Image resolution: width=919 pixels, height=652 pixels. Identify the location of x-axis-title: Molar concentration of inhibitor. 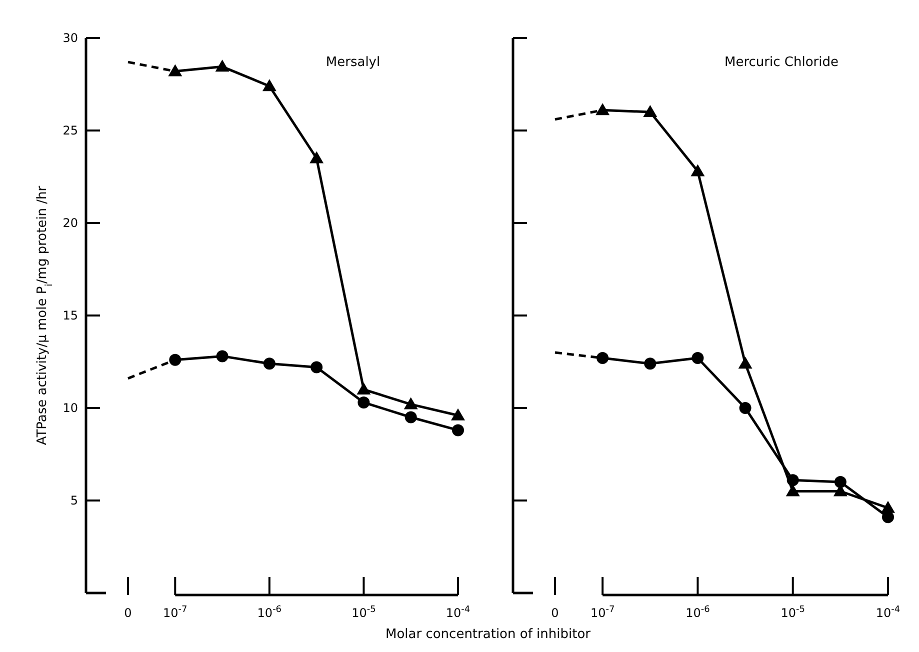
(488, 634).